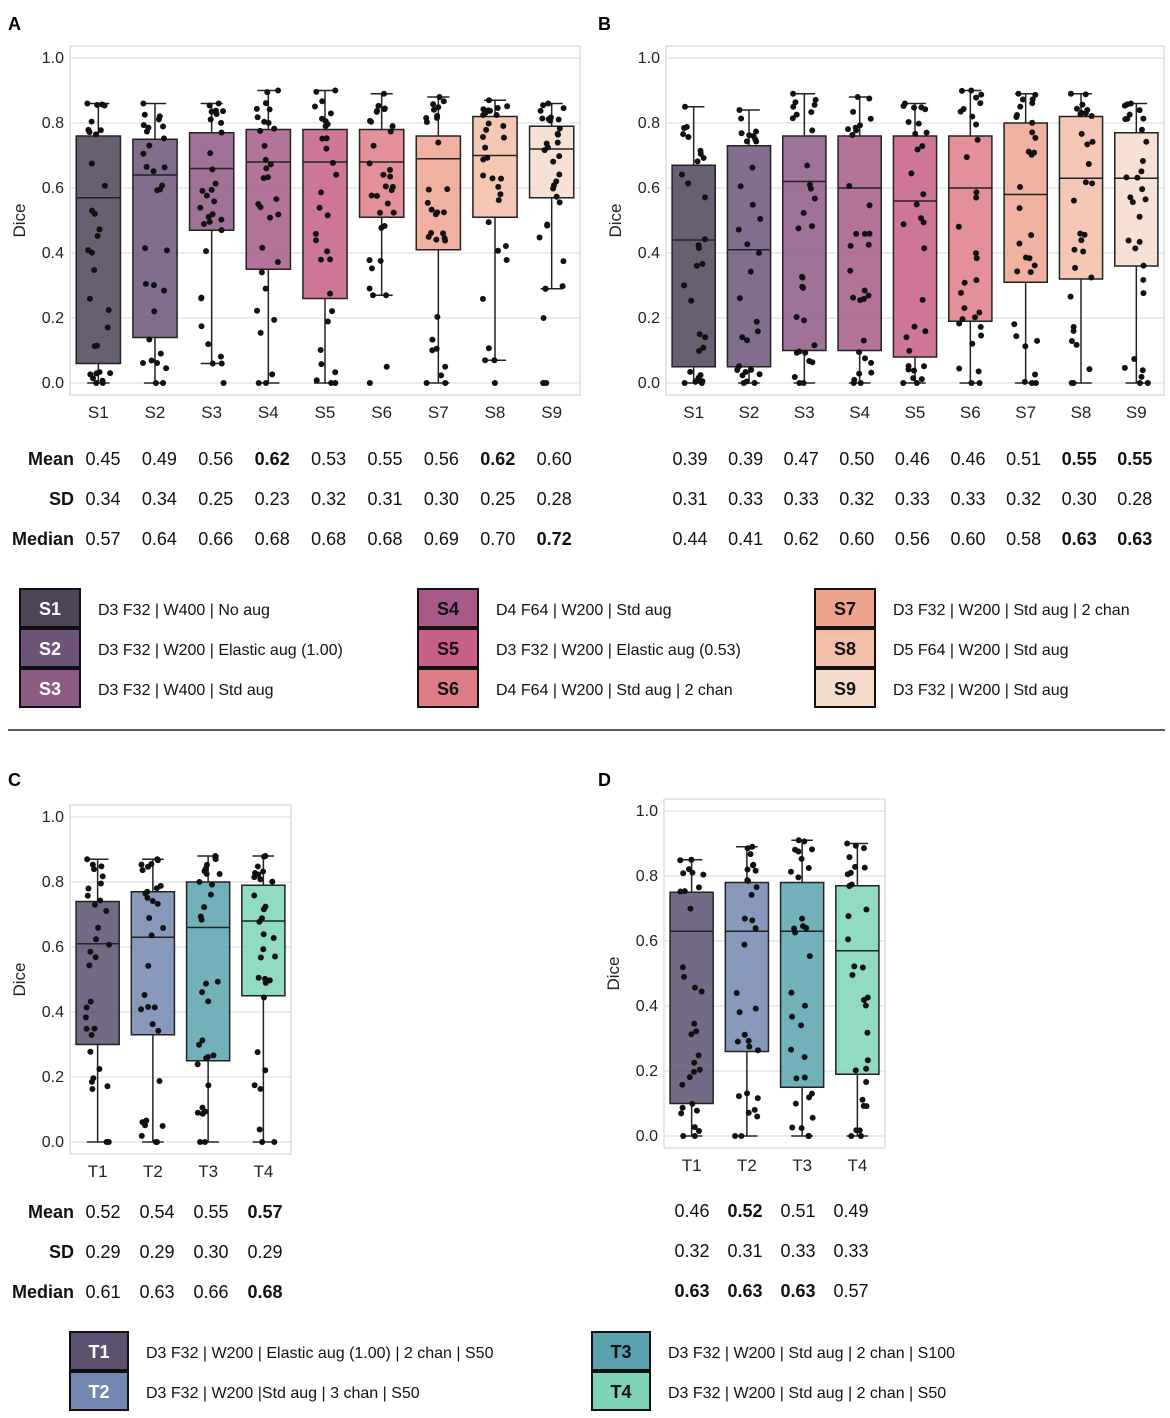 The height and width of the screenshot is (1418, 1170). What do you see at coordinates (384, 459) in the screenshot?
I see `stat-mean-value: 0.55` at bounding box center [384, 459].